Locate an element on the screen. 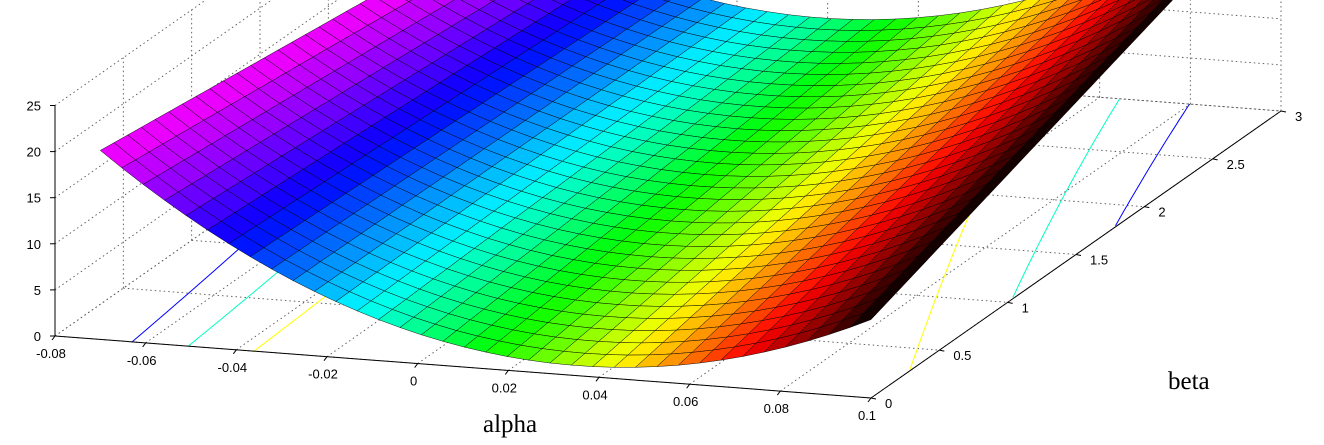 The image size is (1324, 445). x-tick-label: 0.04 is located at coordinates (594, 394).